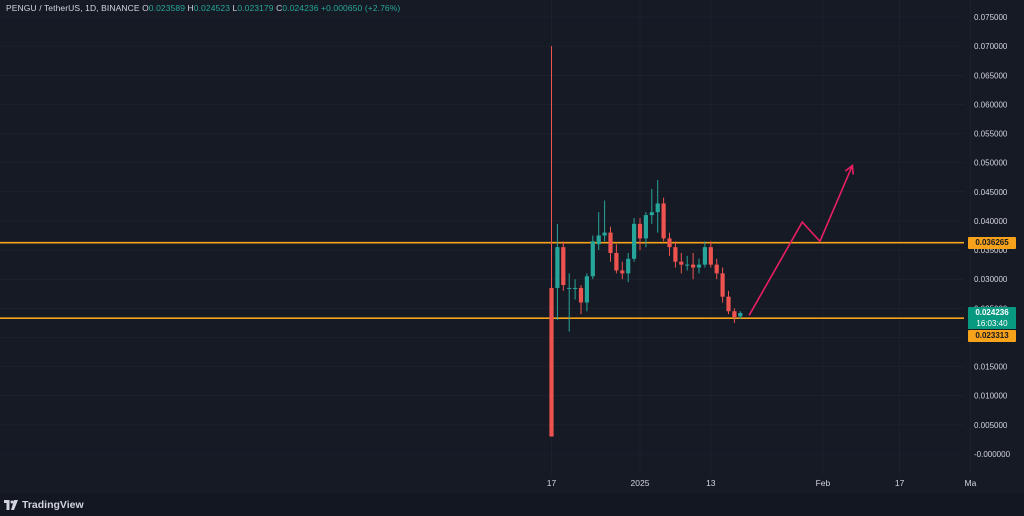 This screenshot has height=516, width=1024. Describe the element at coordinates (512, 504) in the screenshot. I see `footer-bar` at that location.